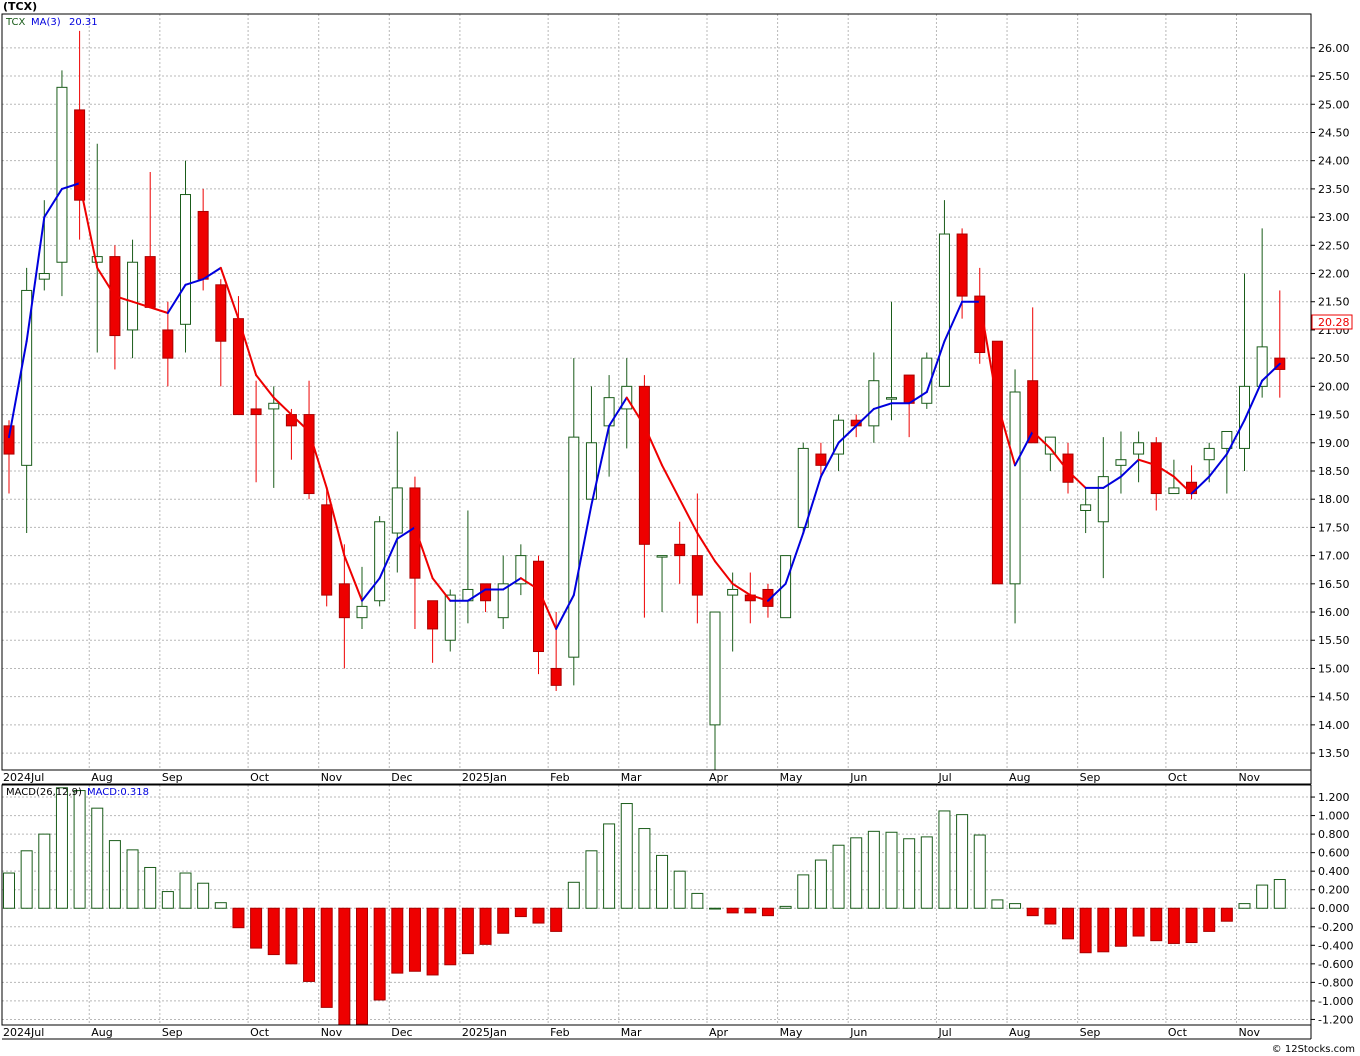 The width and height of the screenshot is (1360, 1056). I want to click on month-label: 2024Jul, so click(23, 777).